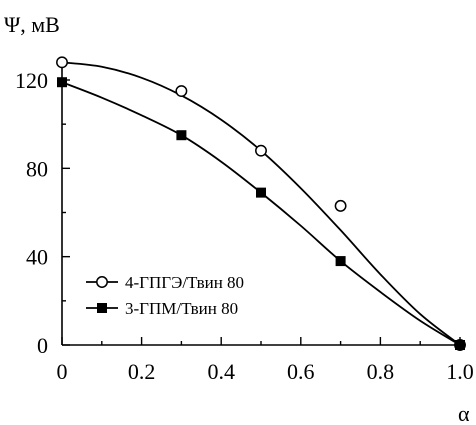 Image resolution: width=476 pixels, height=425 pixels. What do you see at coordinates (381, 371) in the screenshot?
I see `x-tick-label: 0.8` at bounding box center [381, 371].